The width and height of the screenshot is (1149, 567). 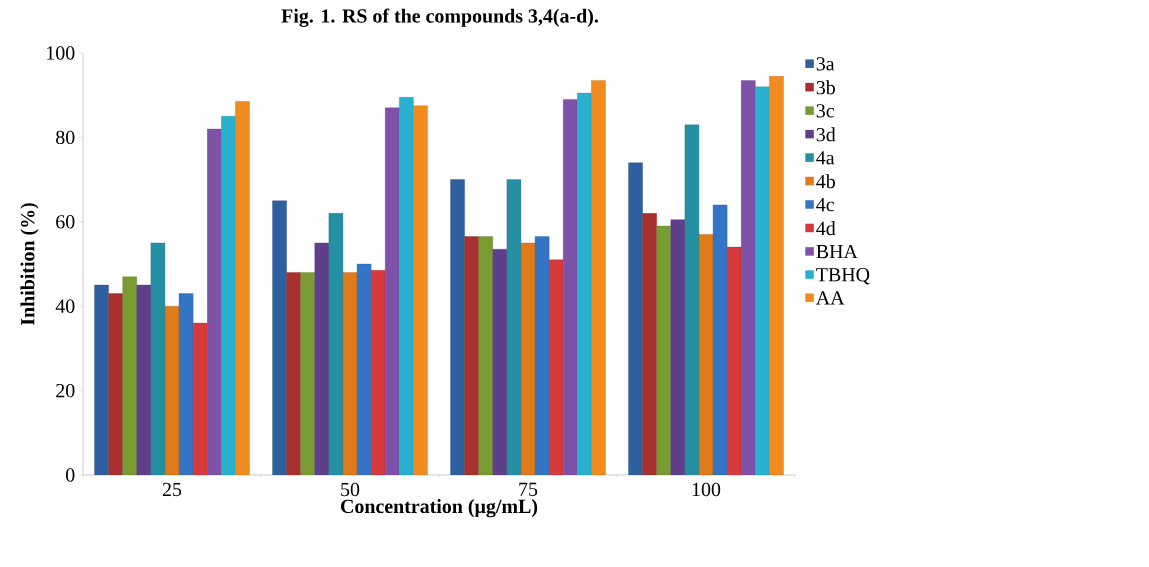 What do you see at coordinates (61, 53) in the screenshot?
I see `y-tick-label: 100` at bounding box center [61, 53].